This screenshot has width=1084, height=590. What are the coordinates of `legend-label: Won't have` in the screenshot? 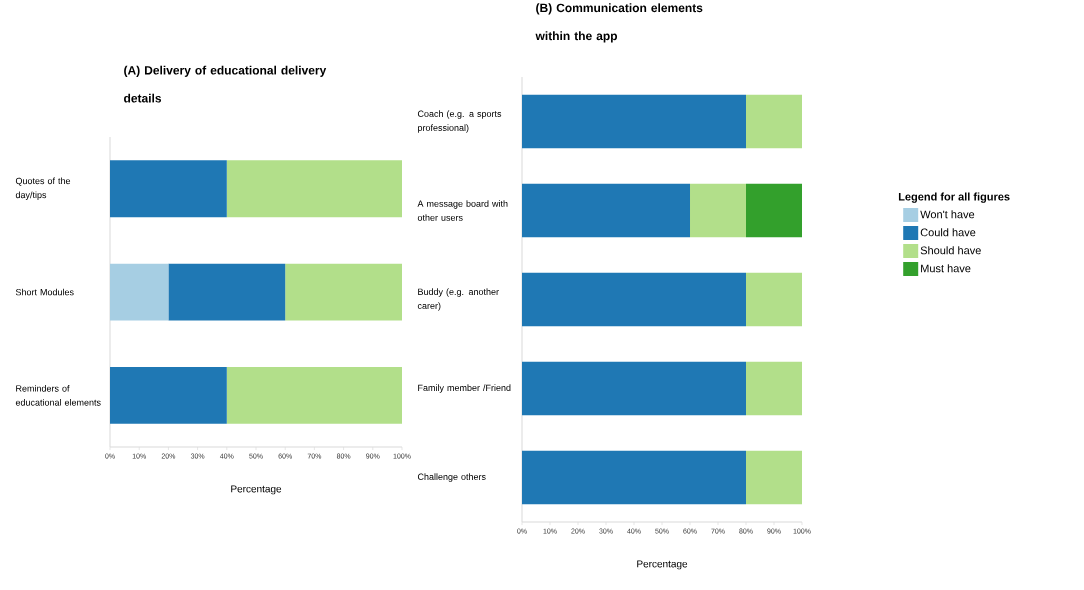 It's located at (947, 214).